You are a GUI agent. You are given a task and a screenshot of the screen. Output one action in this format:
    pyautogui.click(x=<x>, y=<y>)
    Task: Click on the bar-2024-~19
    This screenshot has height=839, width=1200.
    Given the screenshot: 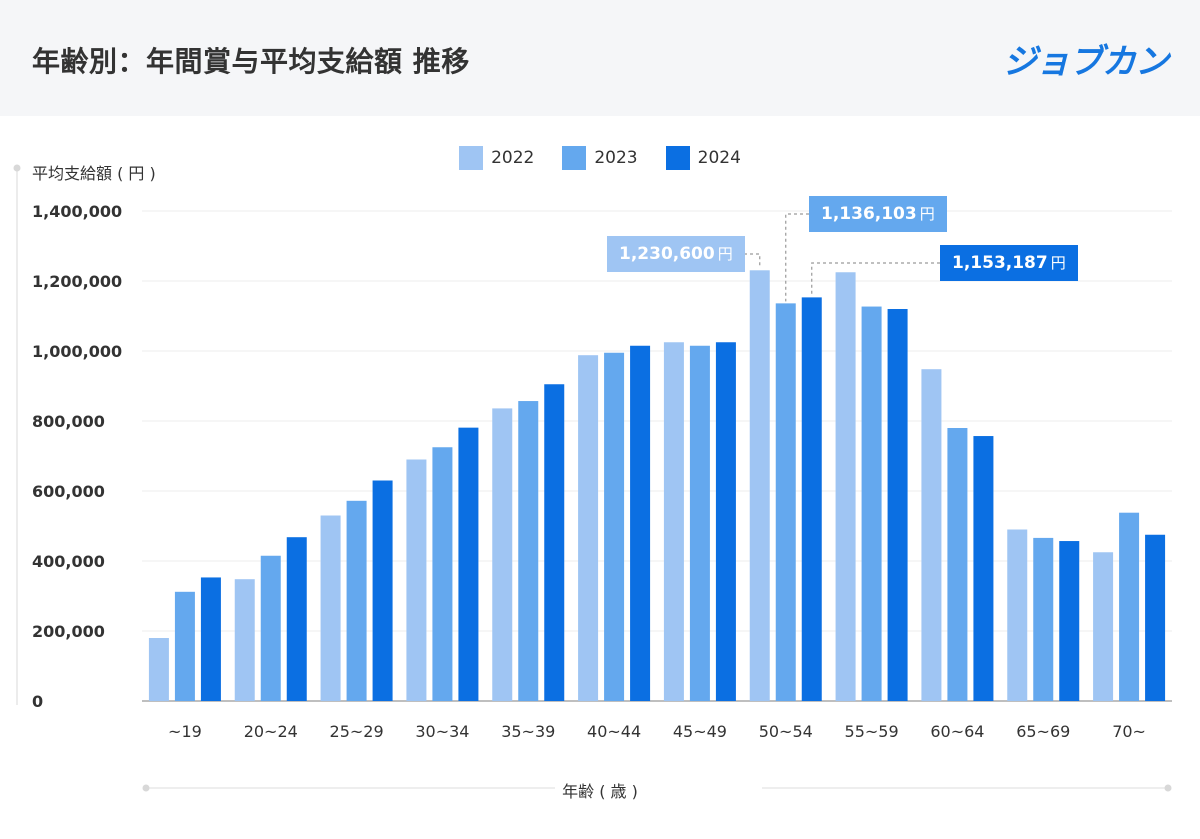 What is the action you would take?
    pyautogui.click(x=210, y=639)
    